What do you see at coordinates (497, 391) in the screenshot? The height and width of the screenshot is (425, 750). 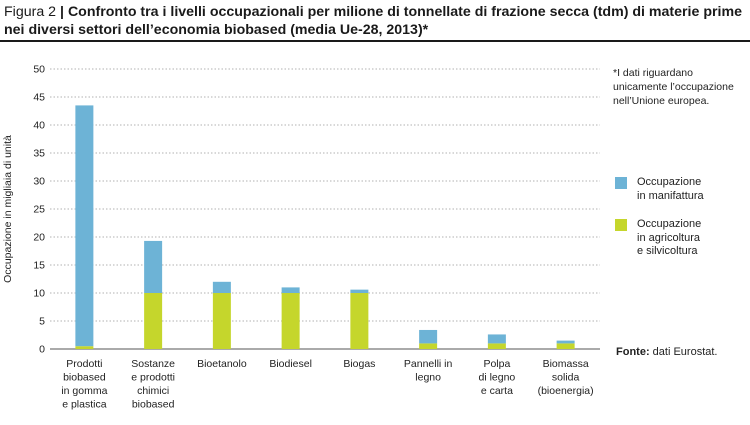 I see `x-category-label: e carta` at bounding box center [497, 391].